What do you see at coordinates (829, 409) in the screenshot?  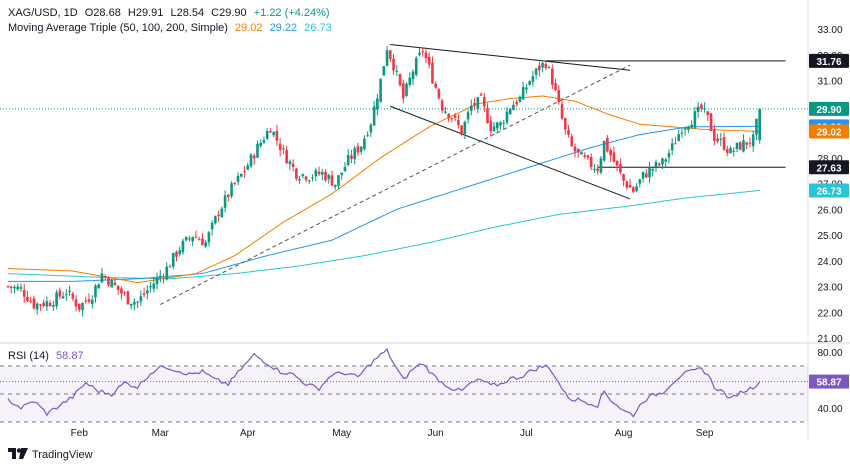 I see `rsi-tick-label: 40.00` at bounding box center [829, 409].